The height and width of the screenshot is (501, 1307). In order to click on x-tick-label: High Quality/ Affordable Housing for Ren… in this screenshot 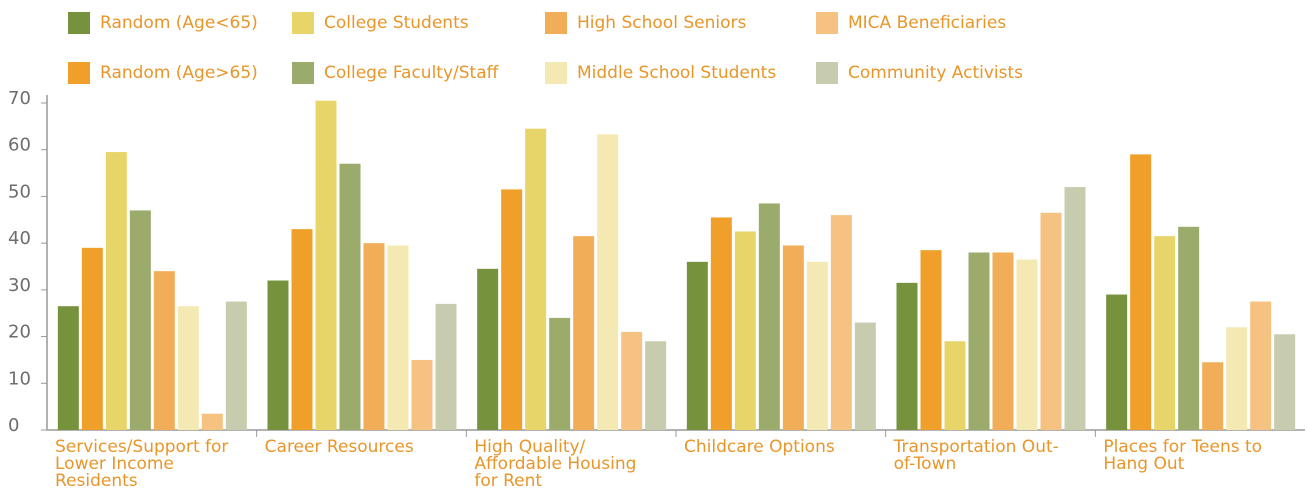, I will do `click(555, 464)`.